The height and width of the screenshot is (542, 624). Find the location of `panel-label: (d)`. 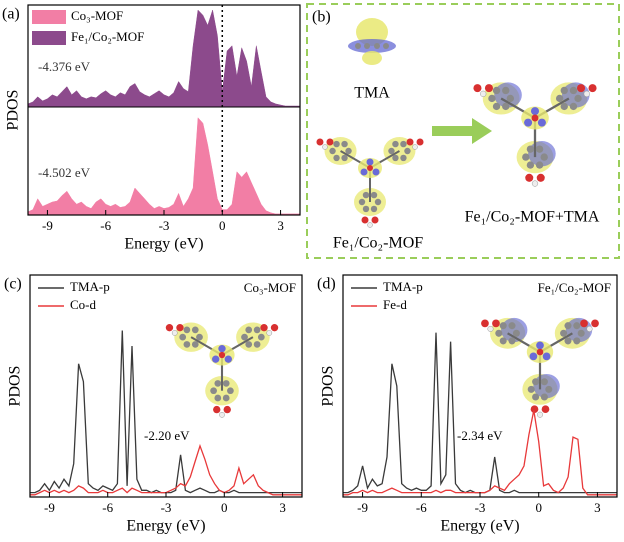

panel-label: (d) is located at coordinates (326, 284).